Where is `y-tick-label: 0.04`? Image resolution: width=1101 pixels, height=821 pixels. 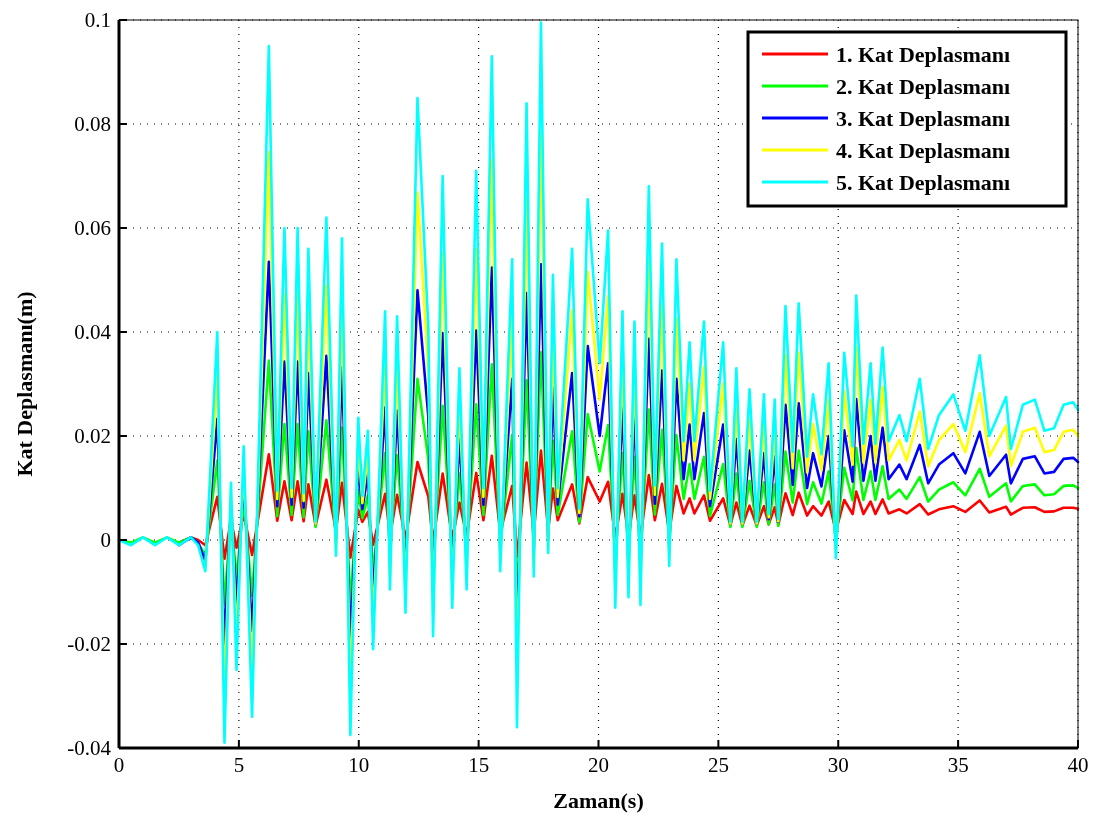 y-tick-label: 0.04 is located at coordinates (93, 332).